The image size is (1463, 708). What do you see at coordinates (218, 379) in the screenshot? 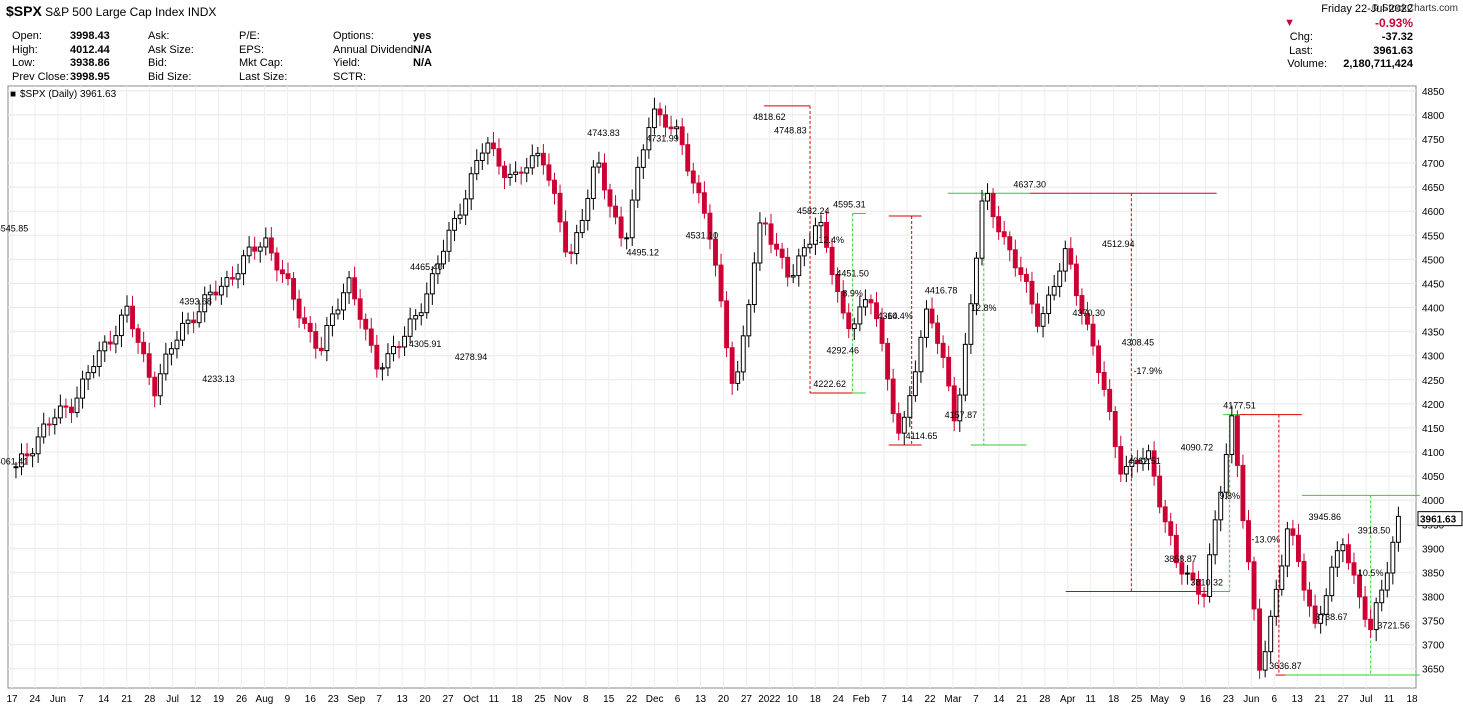
I see `annotation-label: 4233.13` at bounding box center [218, 379].